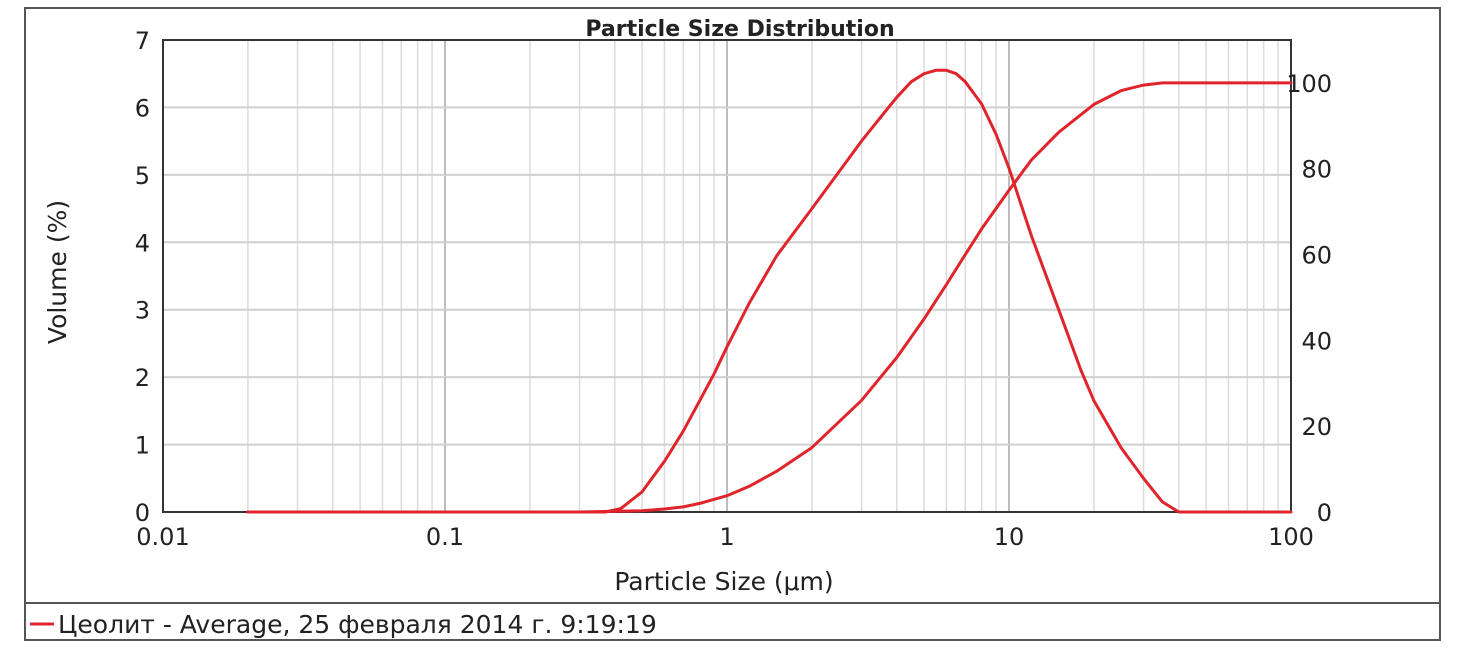 The image size is (1472, 651). Describe the element at coordinates (1316, 170) in the screenshot. I see `y2-tick-label: 80` at that location.